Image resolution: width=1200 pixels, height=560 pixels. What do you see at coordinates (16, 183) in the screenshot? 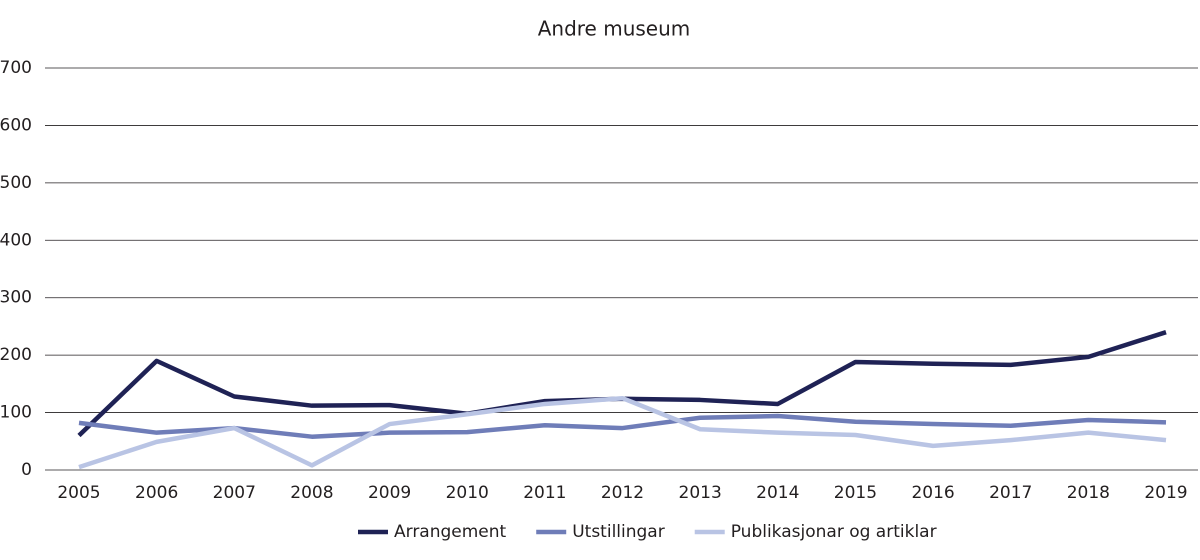
I see `y-tick-label: 500` at bounding box center [16, 183].